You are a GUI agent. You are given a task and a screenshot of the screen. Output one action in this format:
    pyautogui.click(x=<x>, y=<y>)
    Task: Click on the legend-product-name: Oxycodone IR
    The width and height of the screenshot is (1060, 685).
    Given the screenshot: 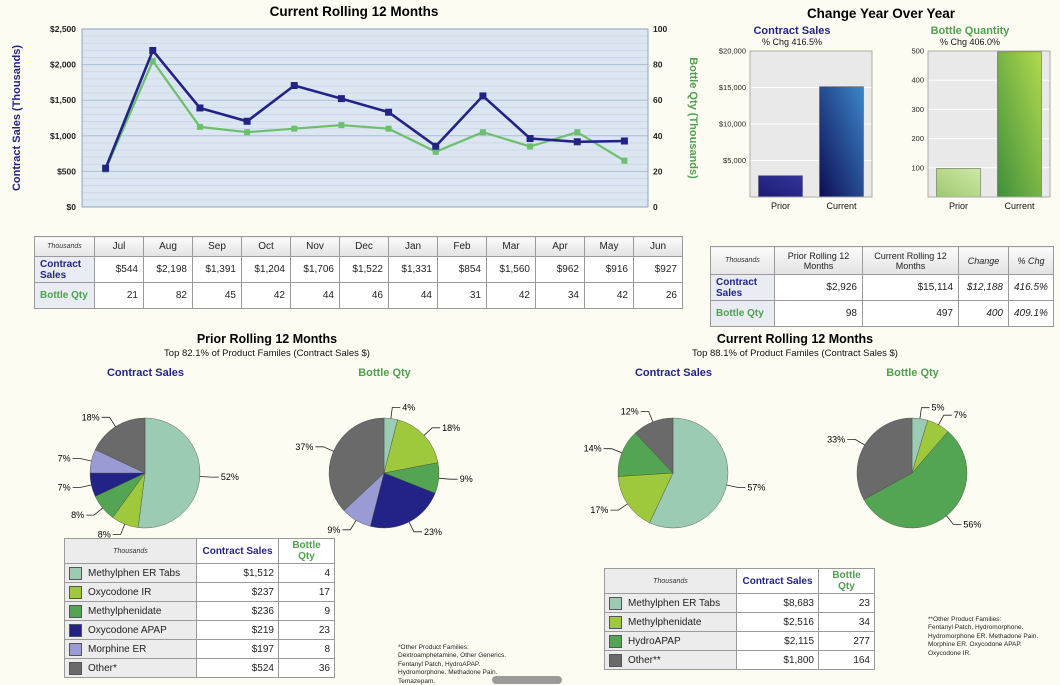 What is the action you would take?
    pyautogui.click(x=120, y=592)
    